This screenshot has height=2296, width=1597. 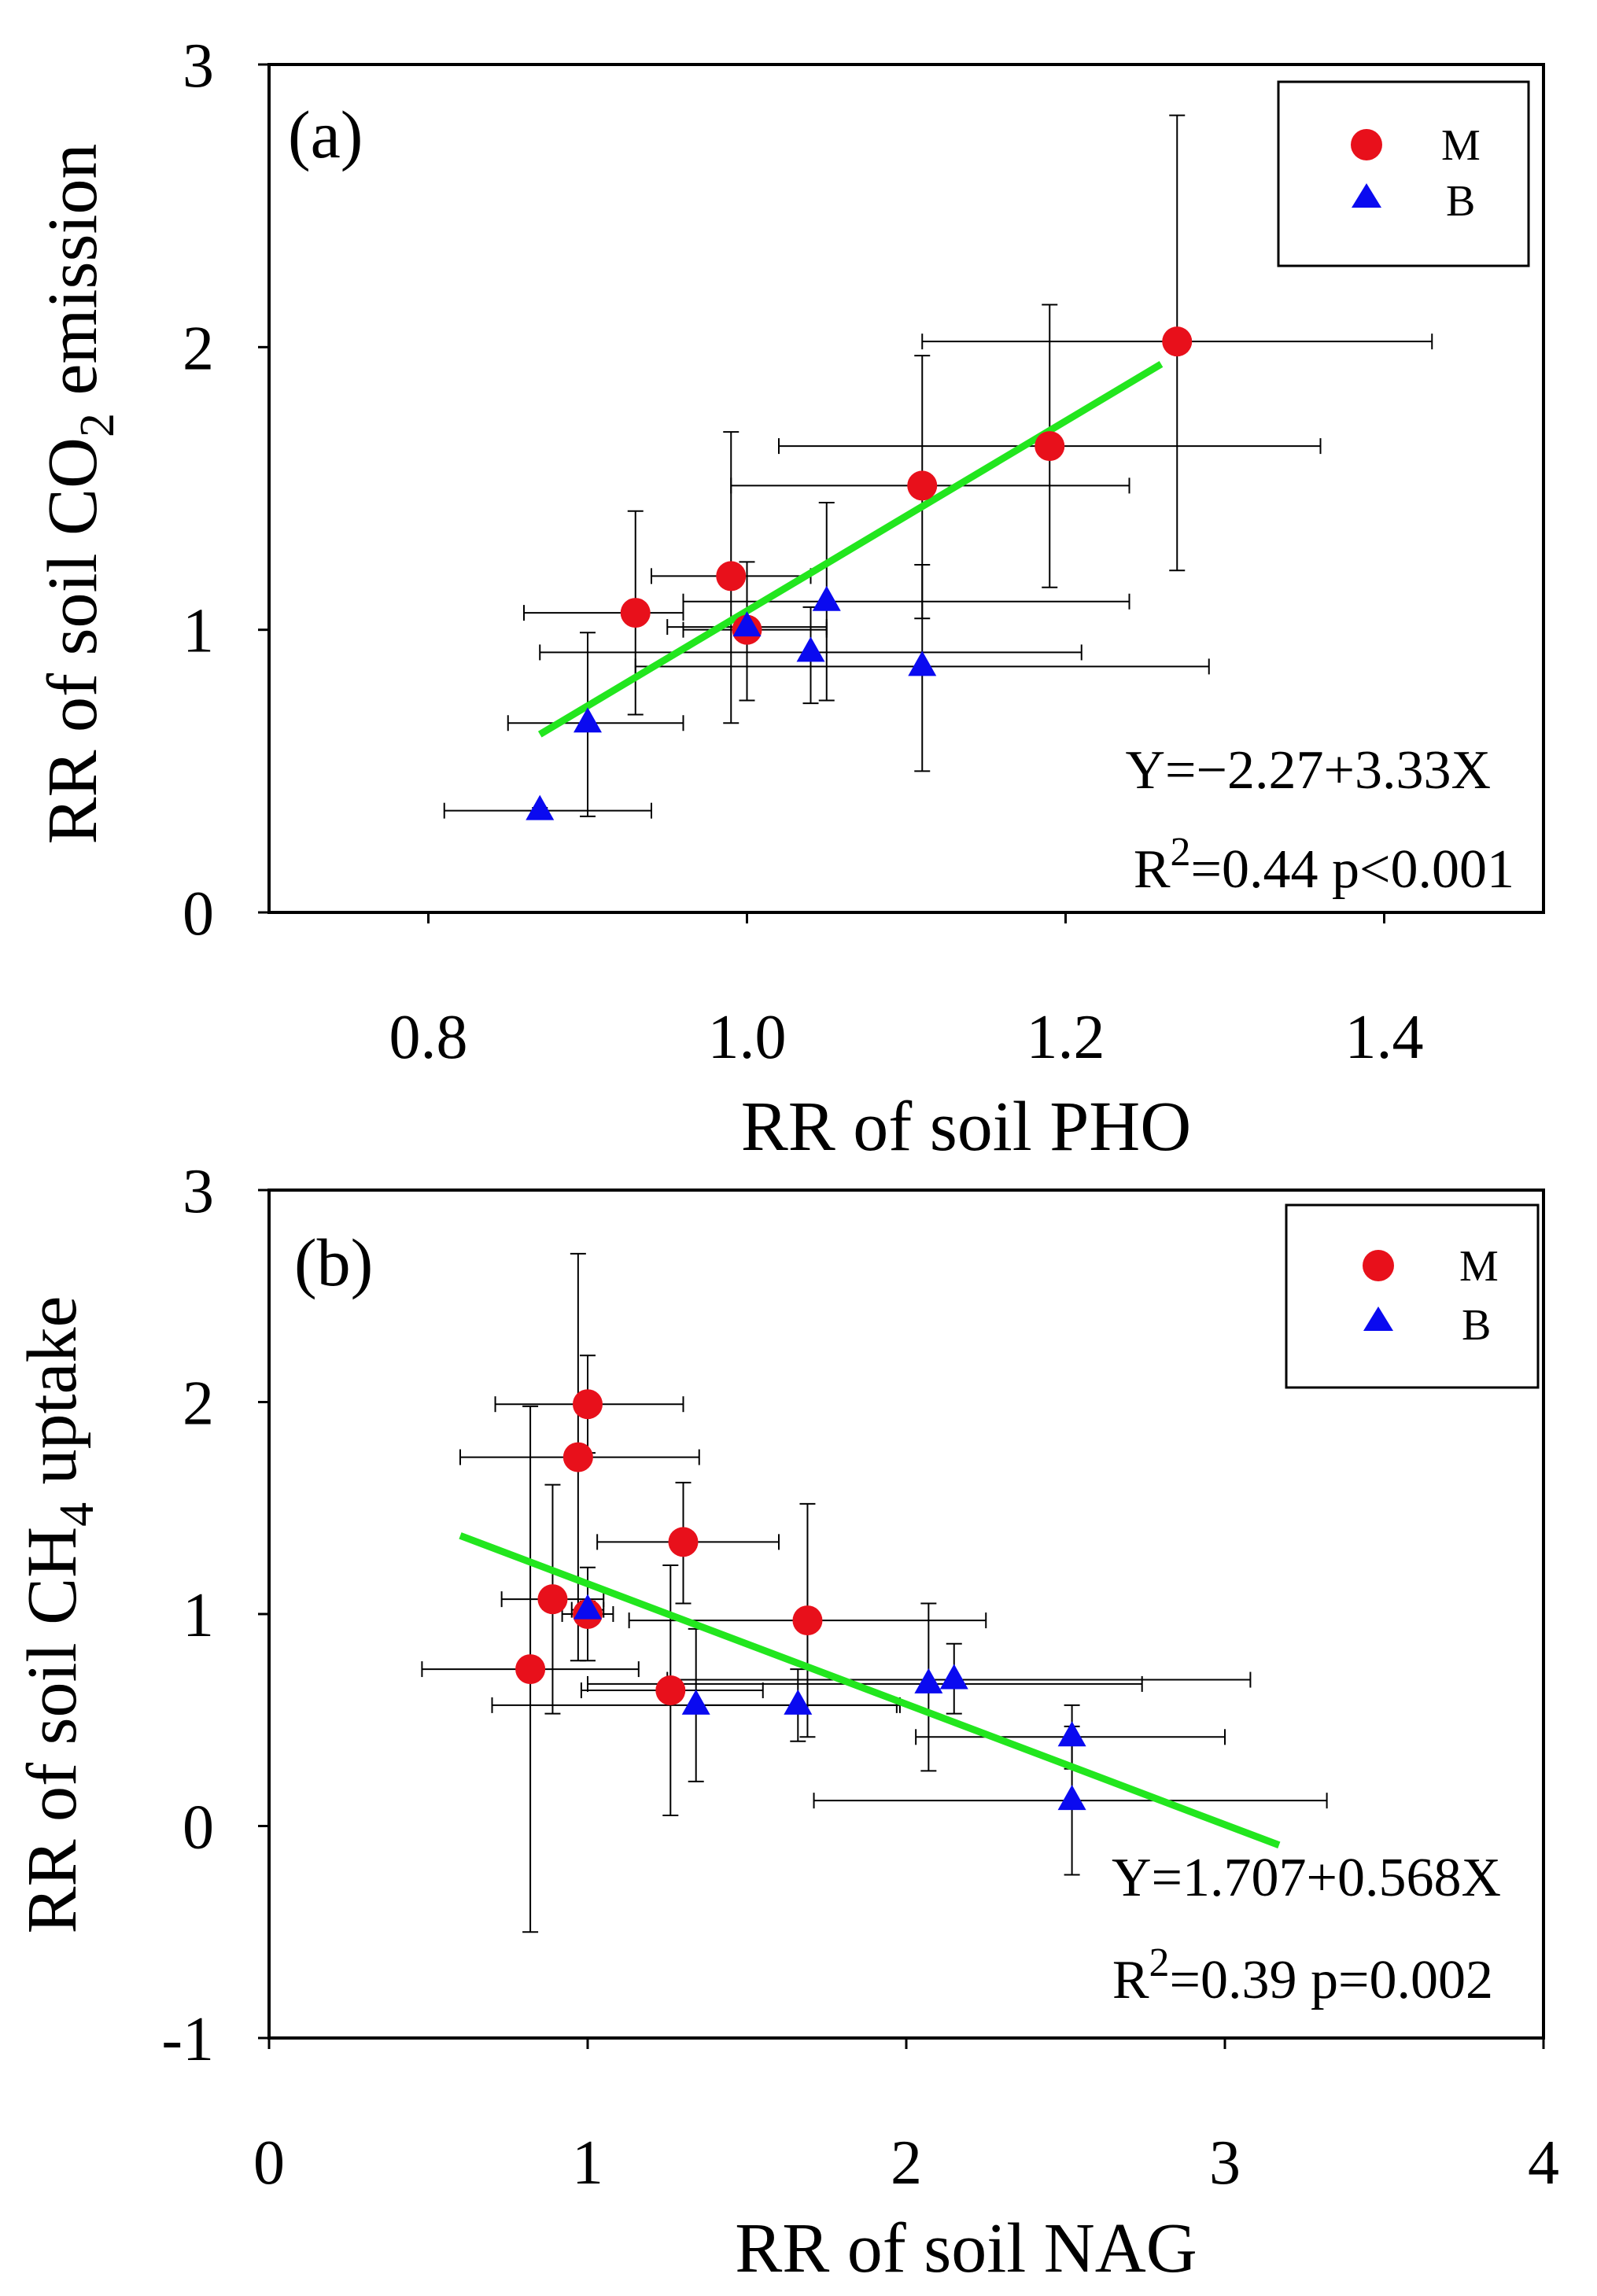 I want to click on regression-stats: R2=0.39 p=0.002, so click(x=1303, y=1975).